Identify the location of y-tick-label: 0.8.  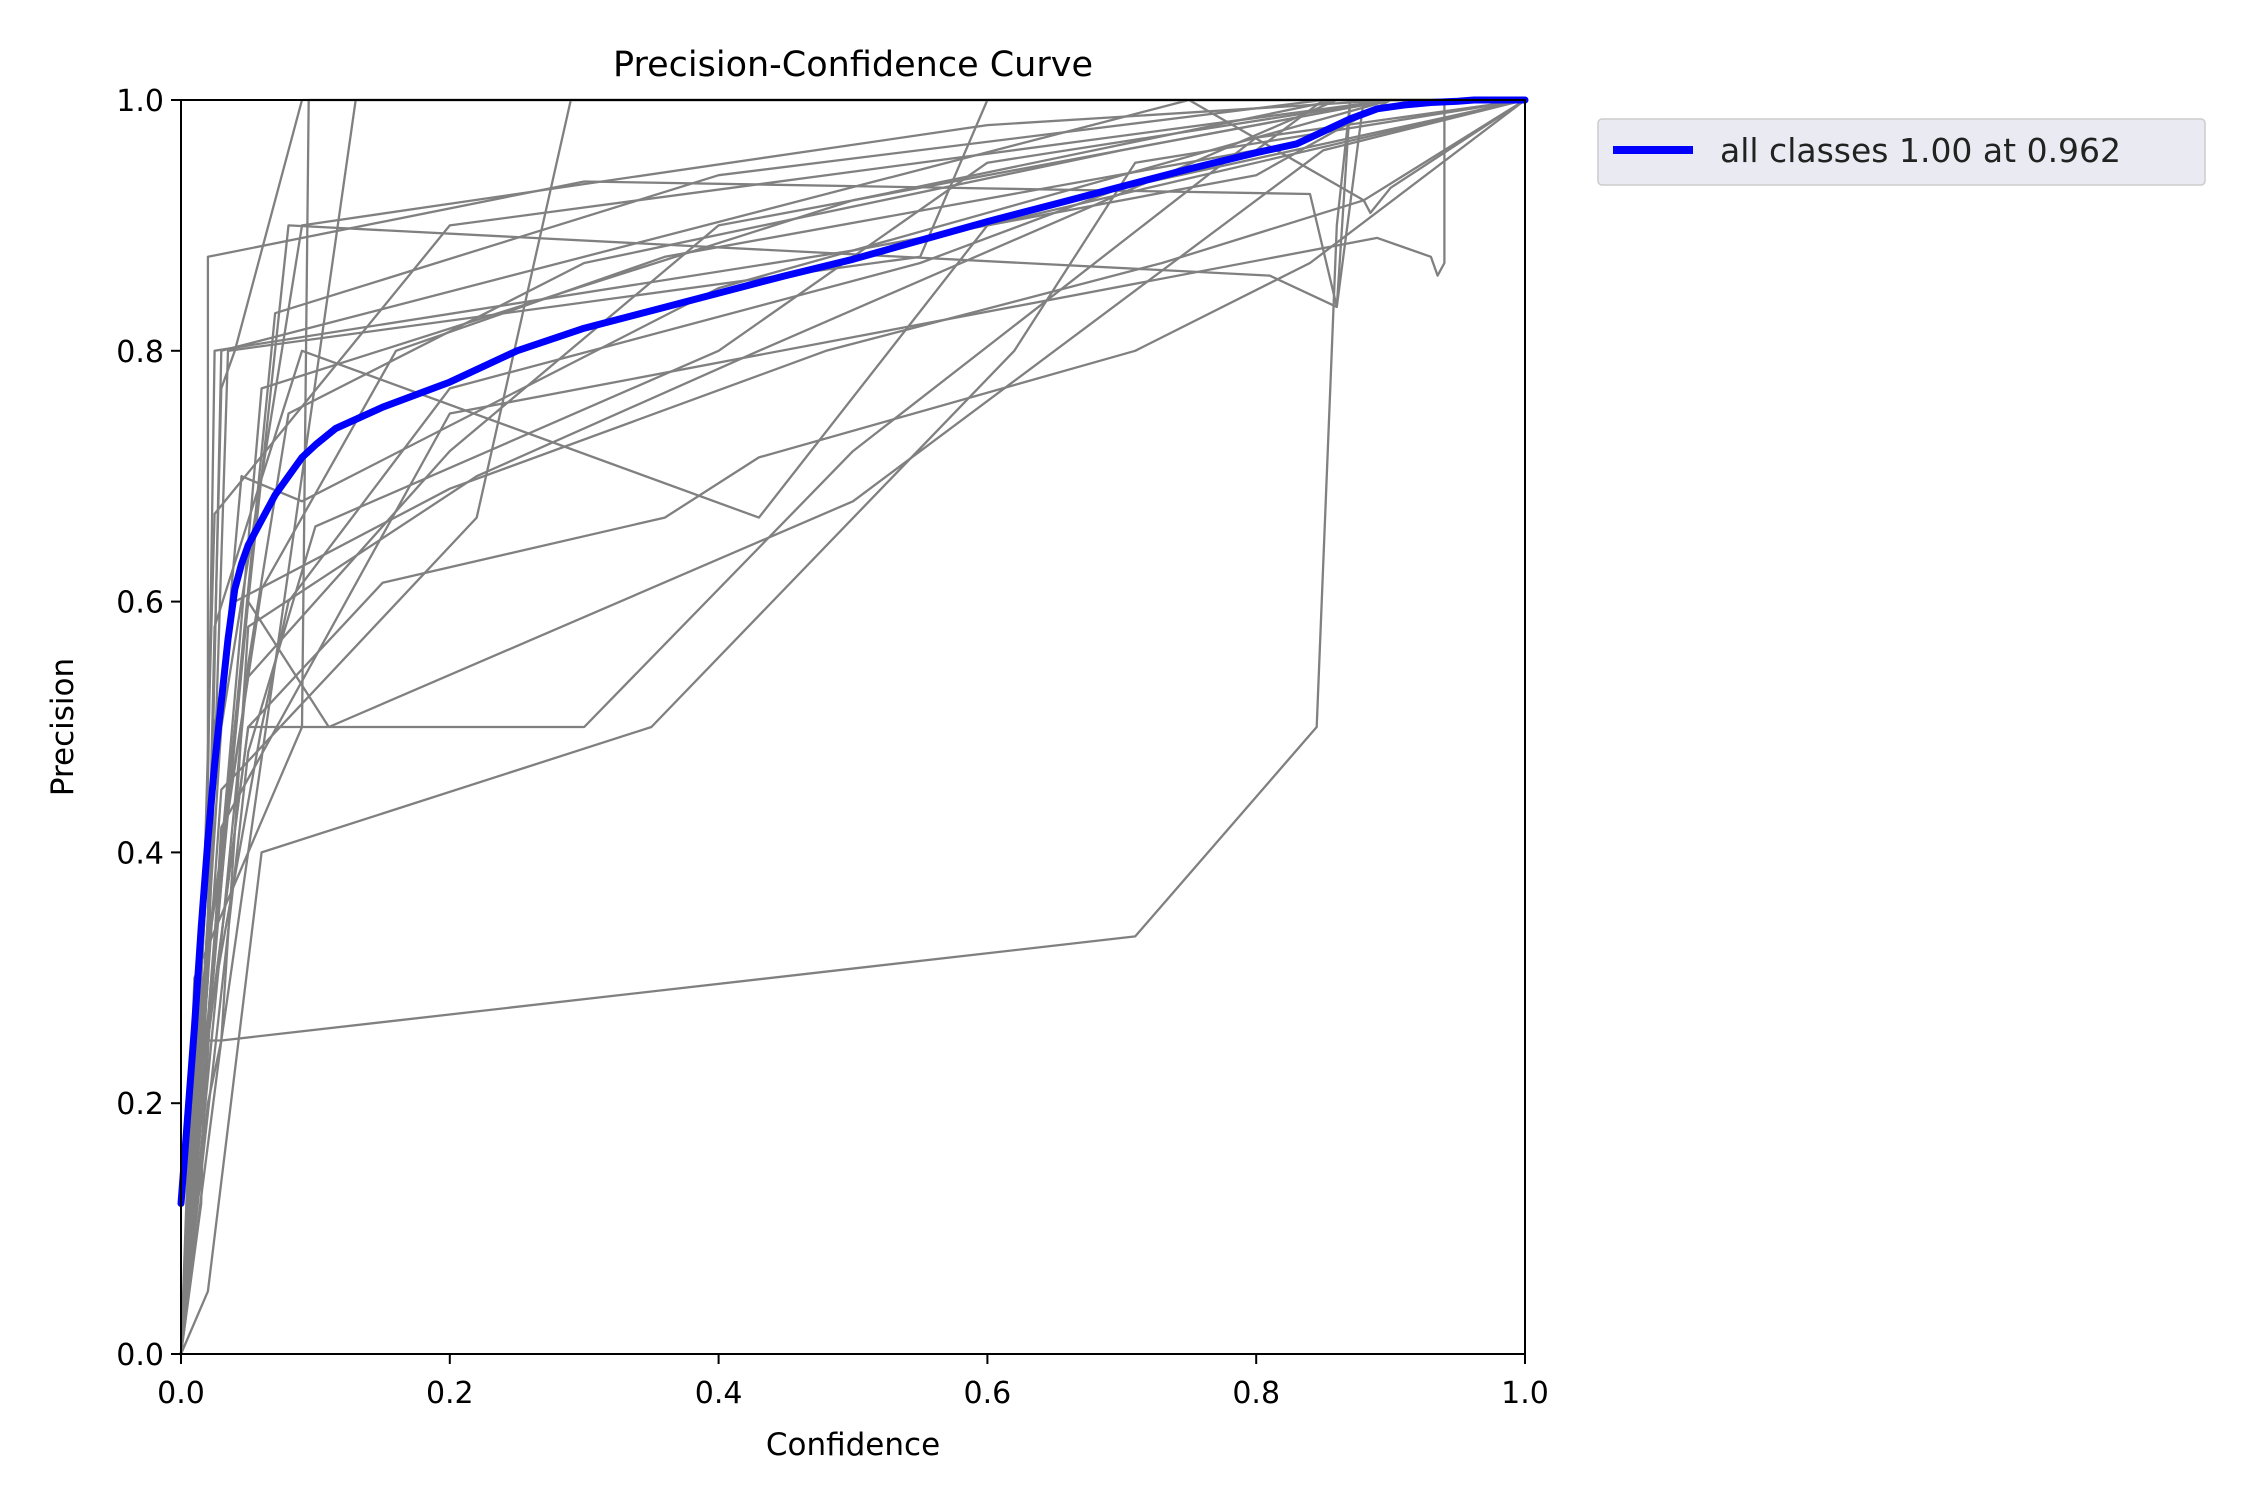
(140, 352).